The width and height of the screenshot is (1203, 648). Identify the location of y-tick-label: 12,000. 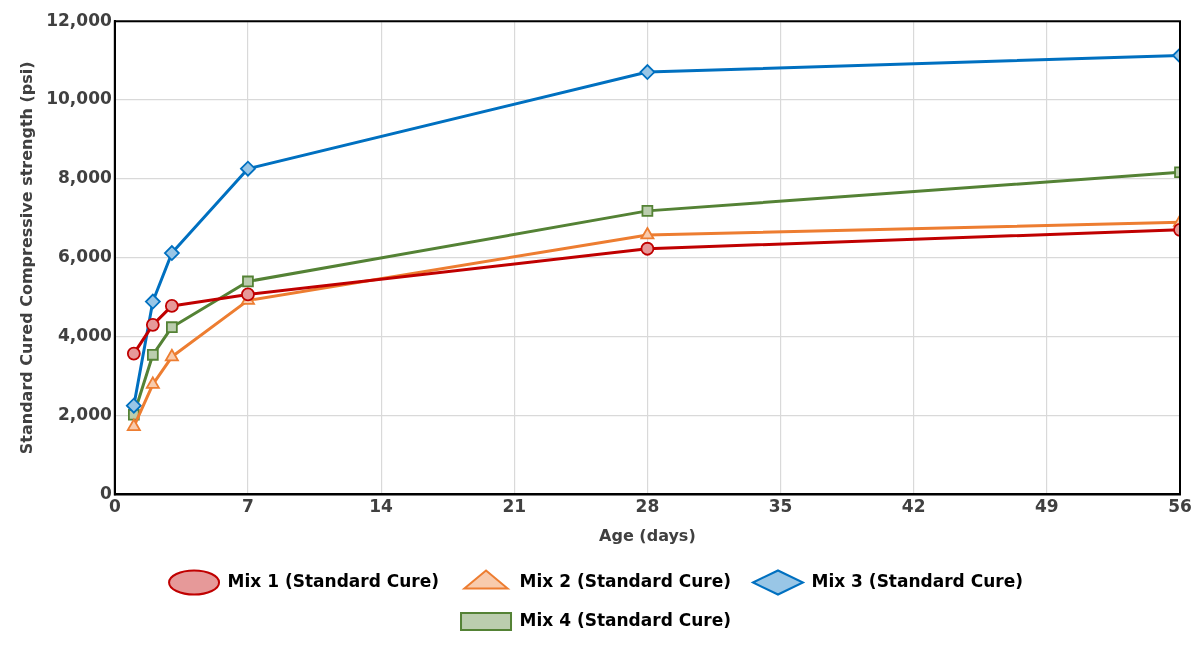
(79, 19).